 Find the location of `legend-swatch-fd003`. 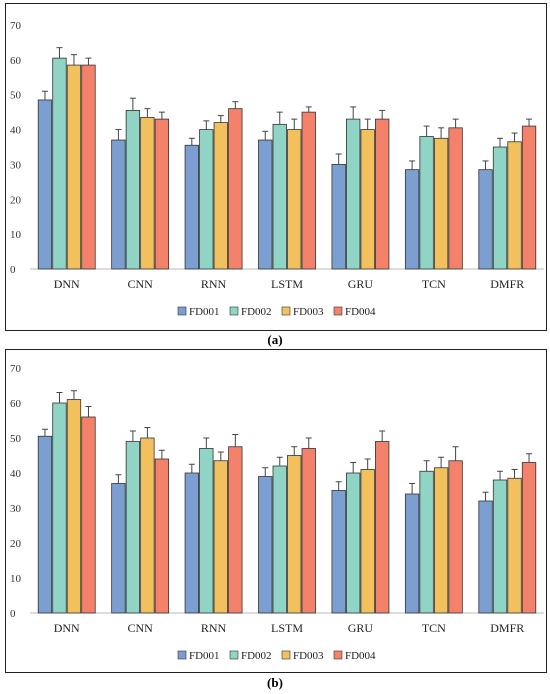

legend-swatch-fd003 is located at coordinates (286, 655).